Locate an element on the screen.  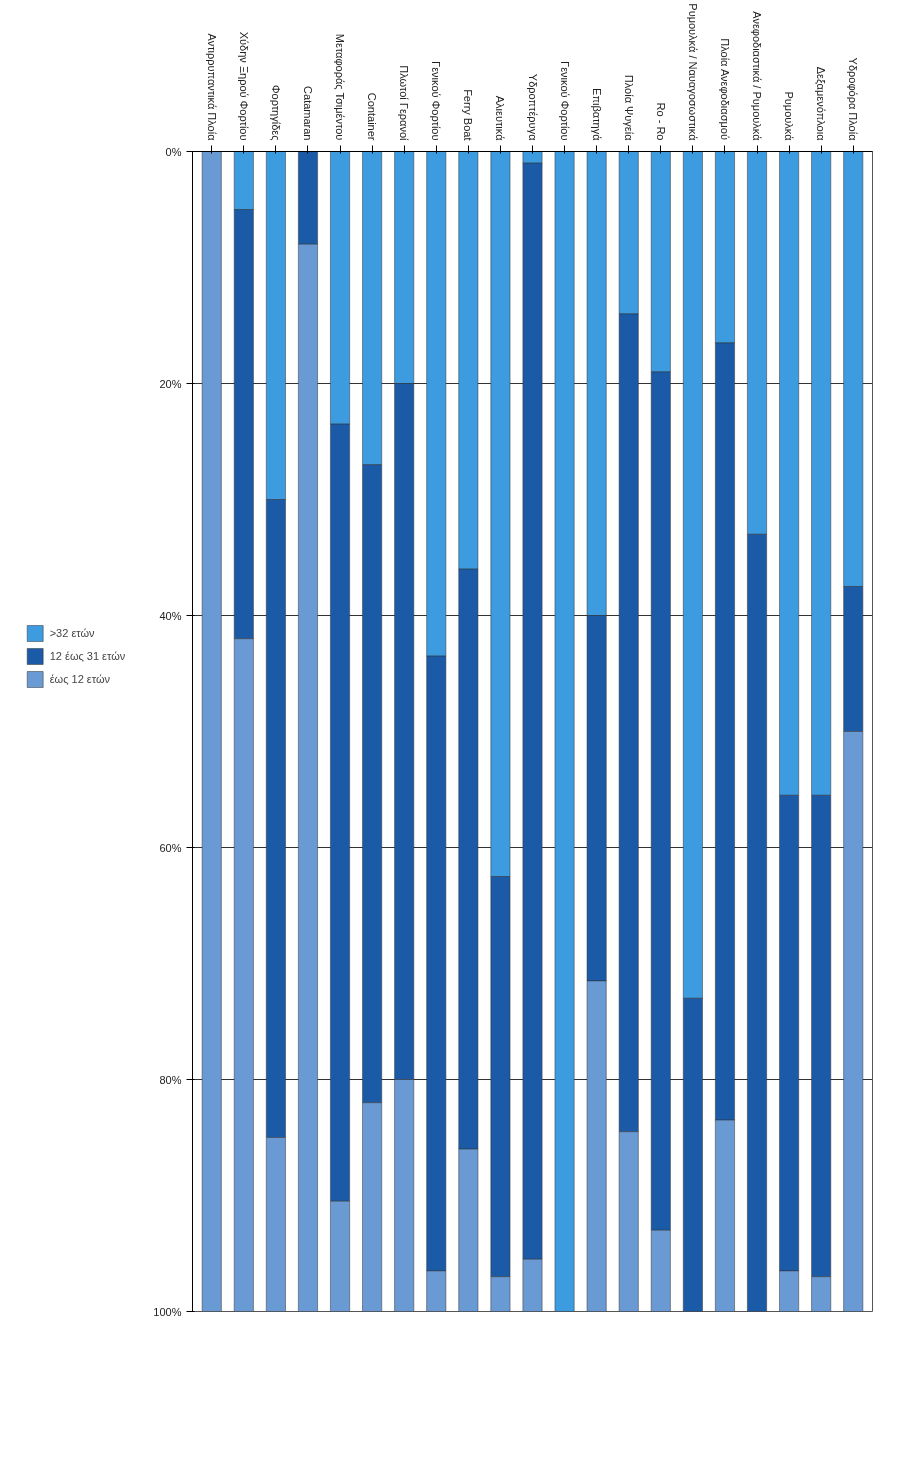
y-tick-label: 80% is located at coordinates (170, 1079).